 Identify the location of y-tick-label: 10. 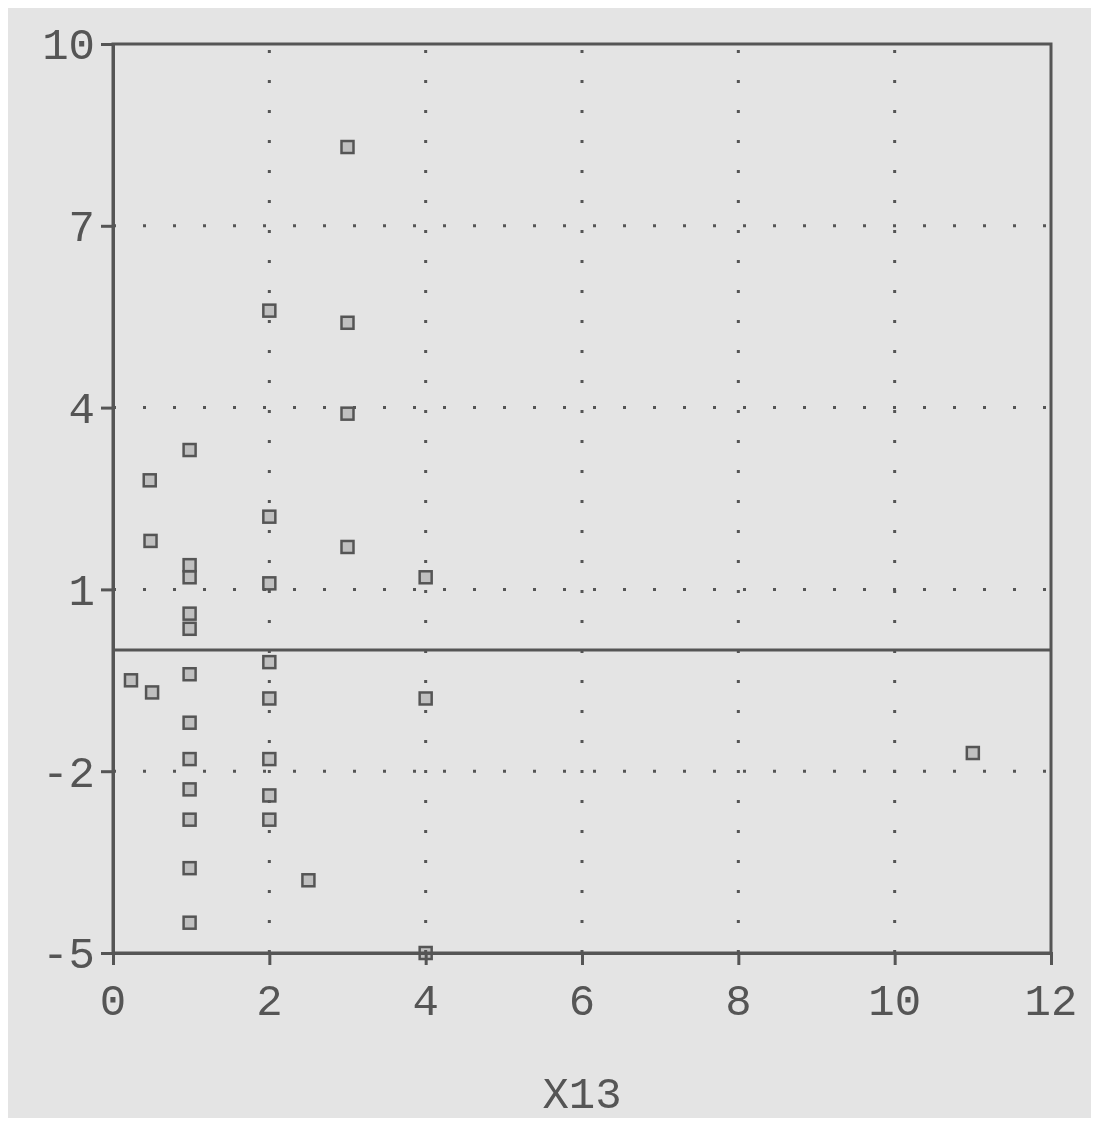
(68, 47).